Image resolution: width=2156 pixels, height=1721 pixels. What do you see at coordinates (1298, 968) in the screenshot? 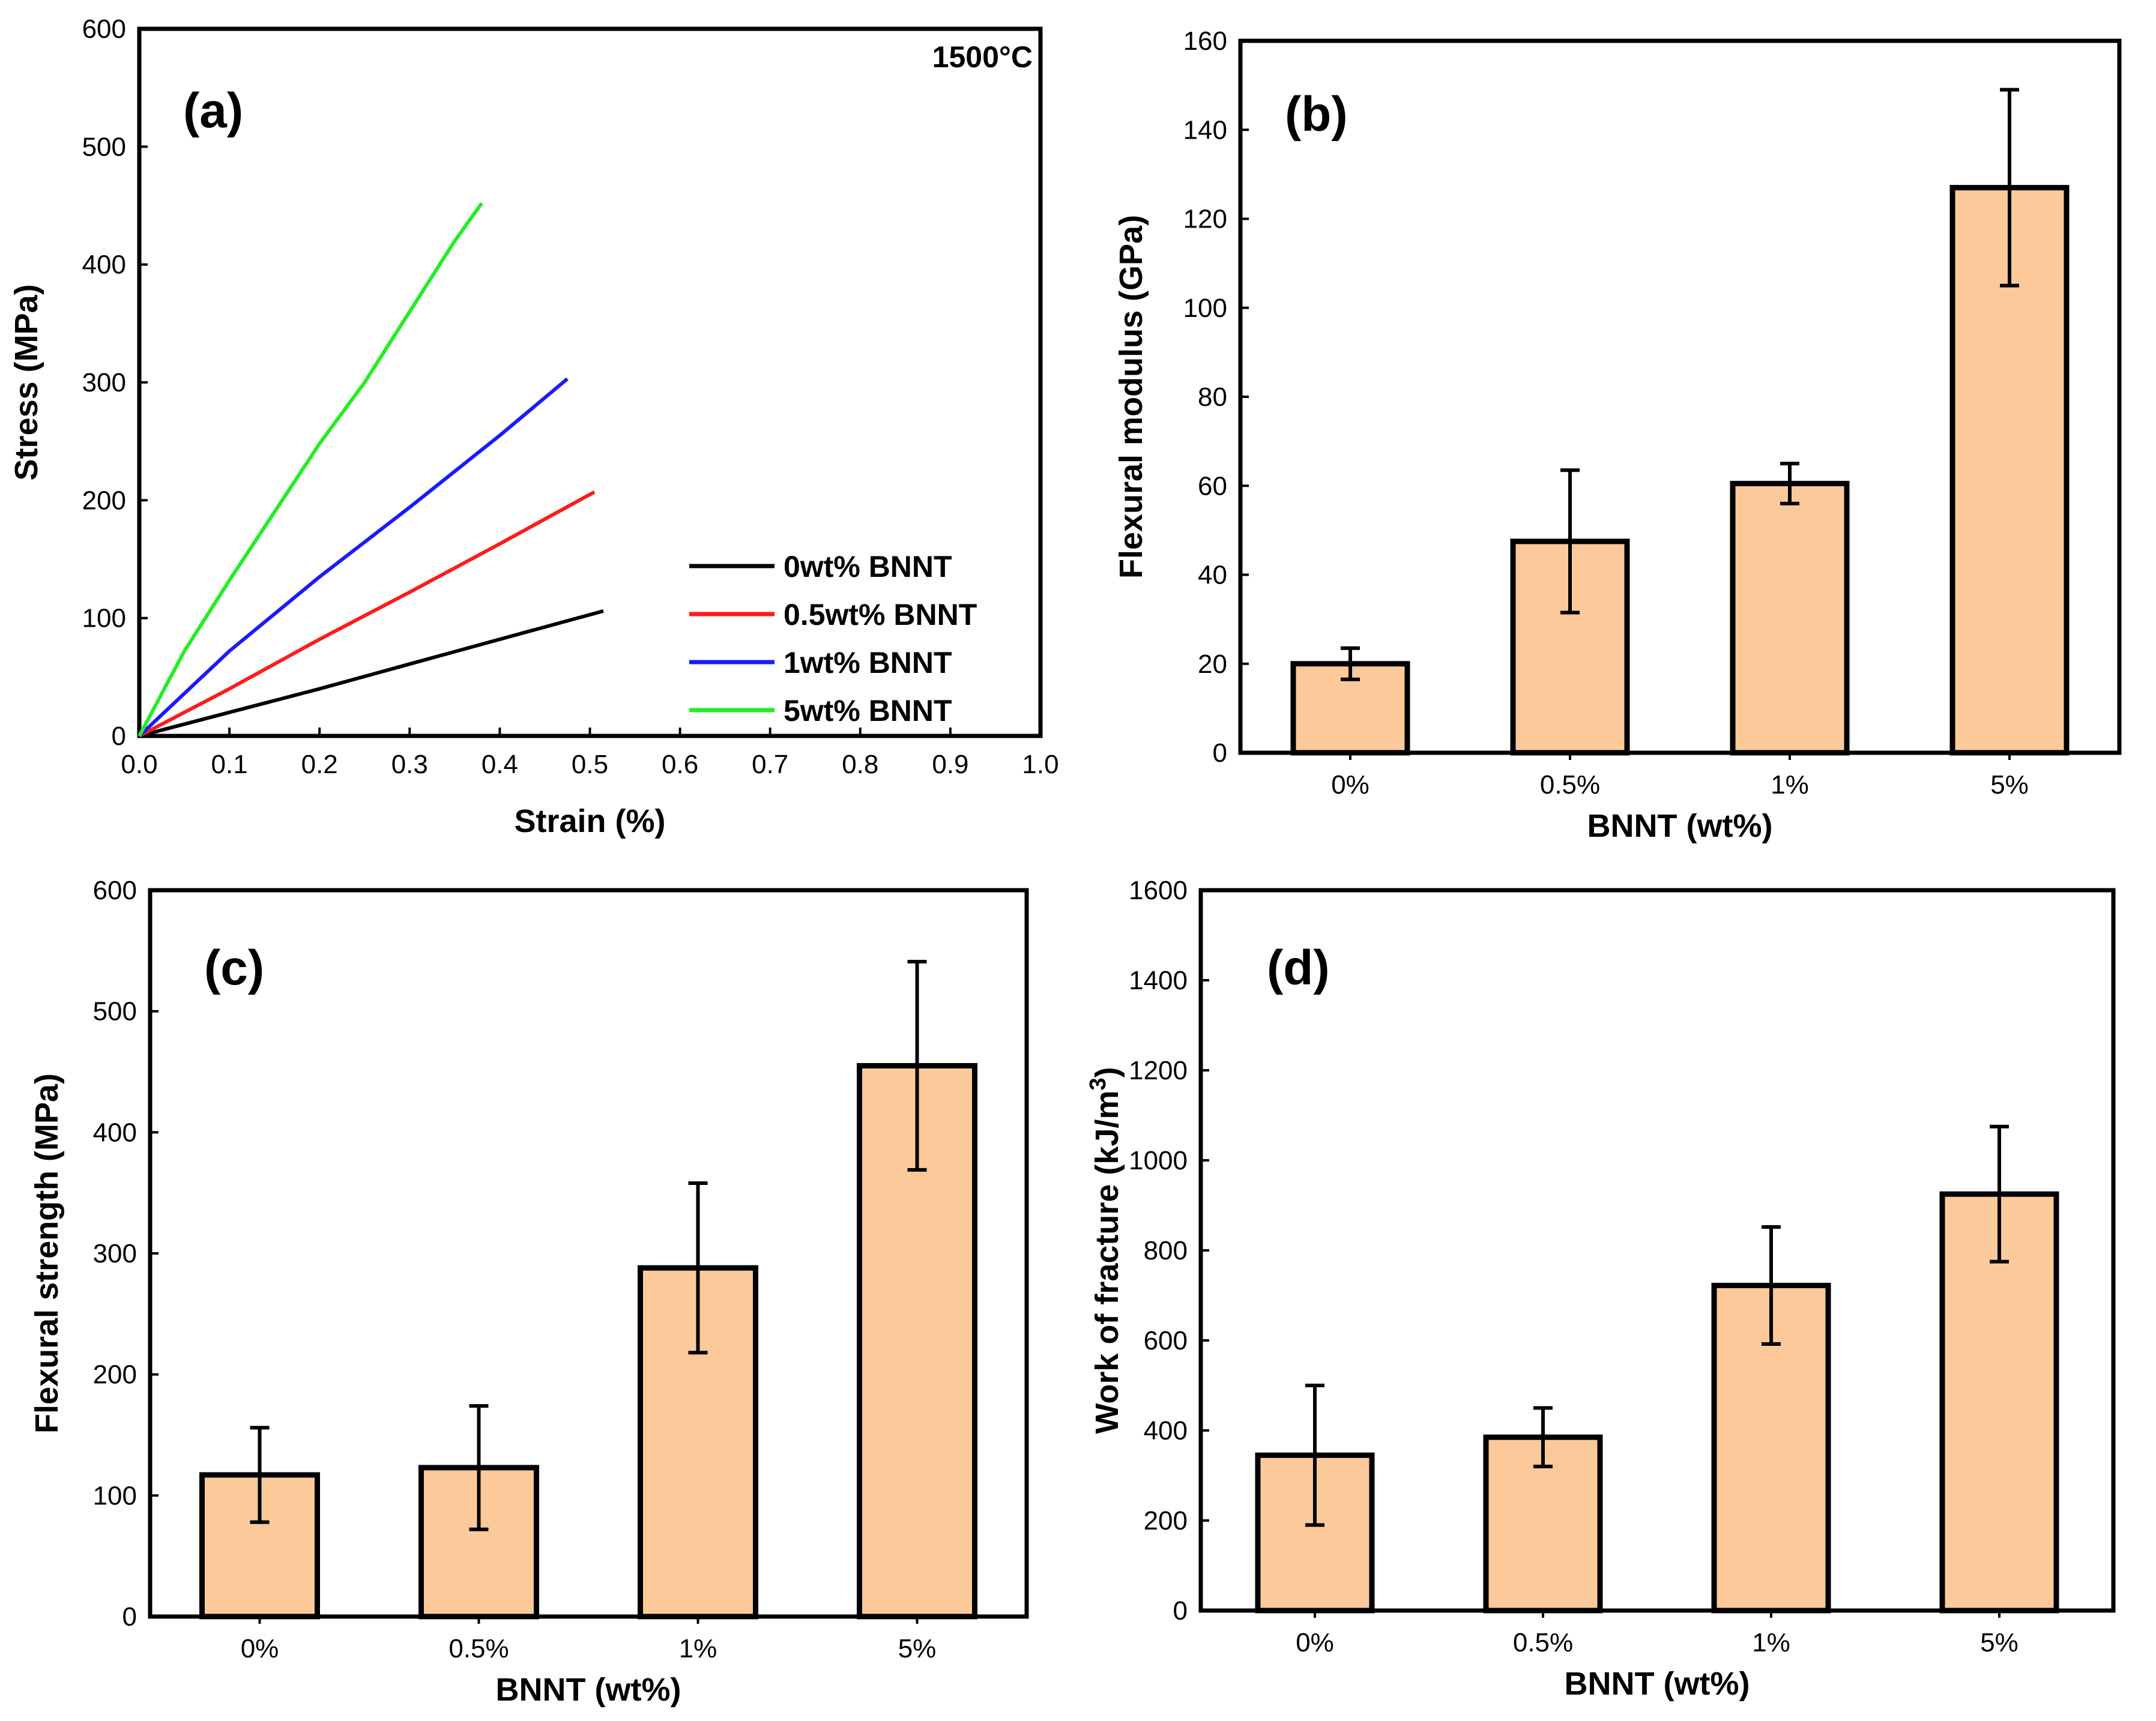
I see `panel-label: (d)` at bounding box center [1298, 968].